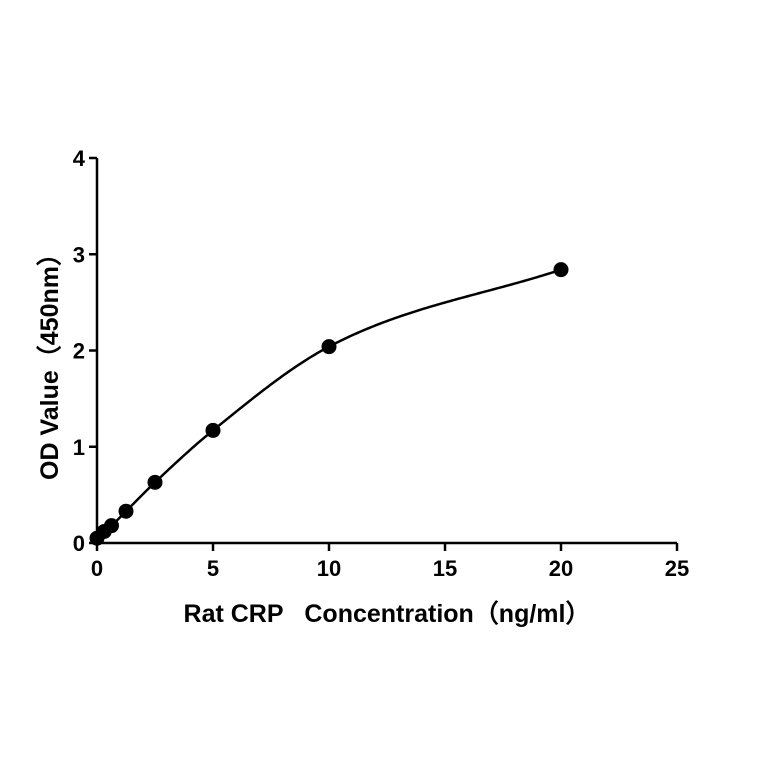 This screenshot has height=764, width=764. I want to click on y-tick-label: 1, so click(79, 447).